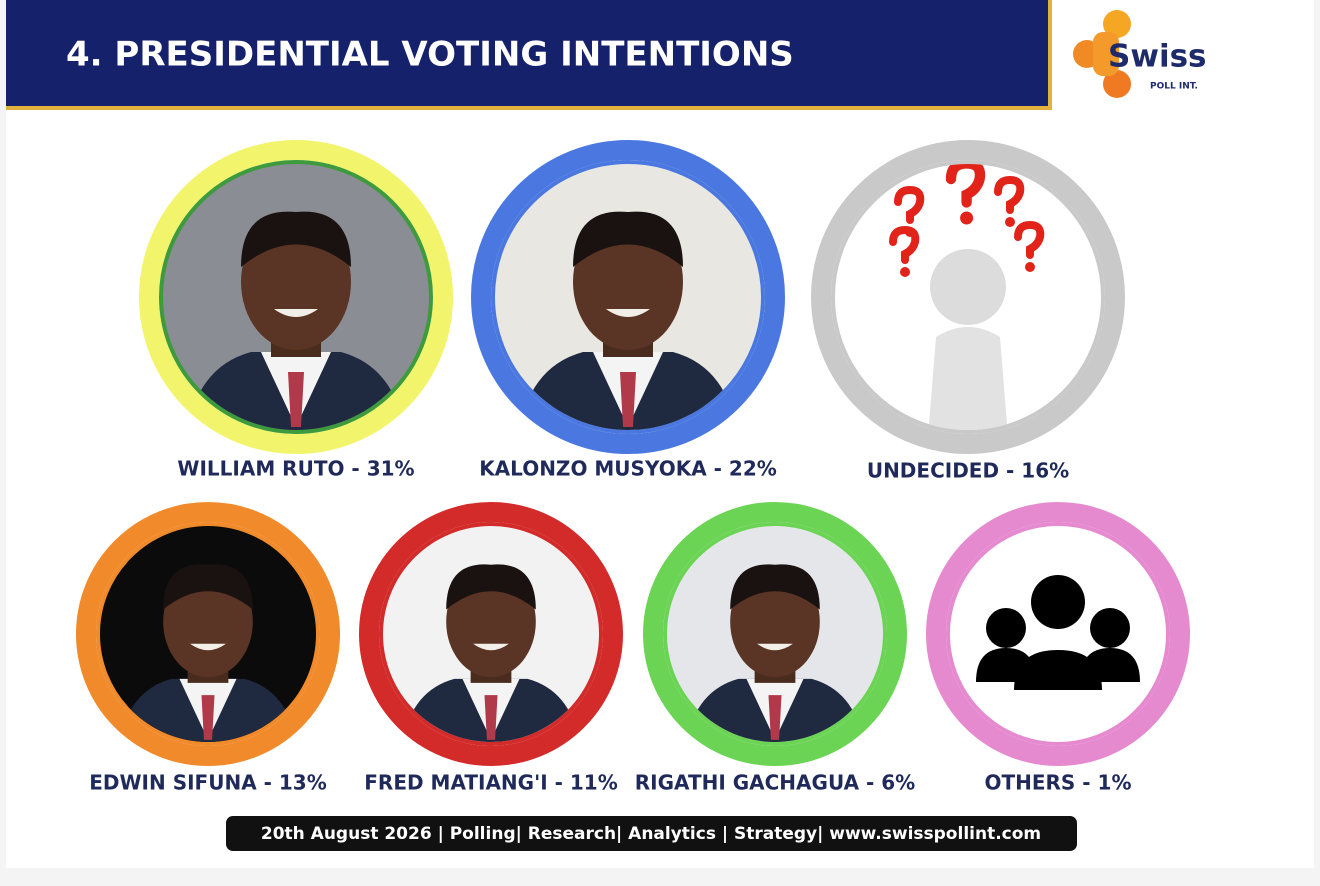 The height and width of the screenshot is (886, 1320). I want to click on candidate-label: FRED MATIANG'I - 11%, so click(491, 783).